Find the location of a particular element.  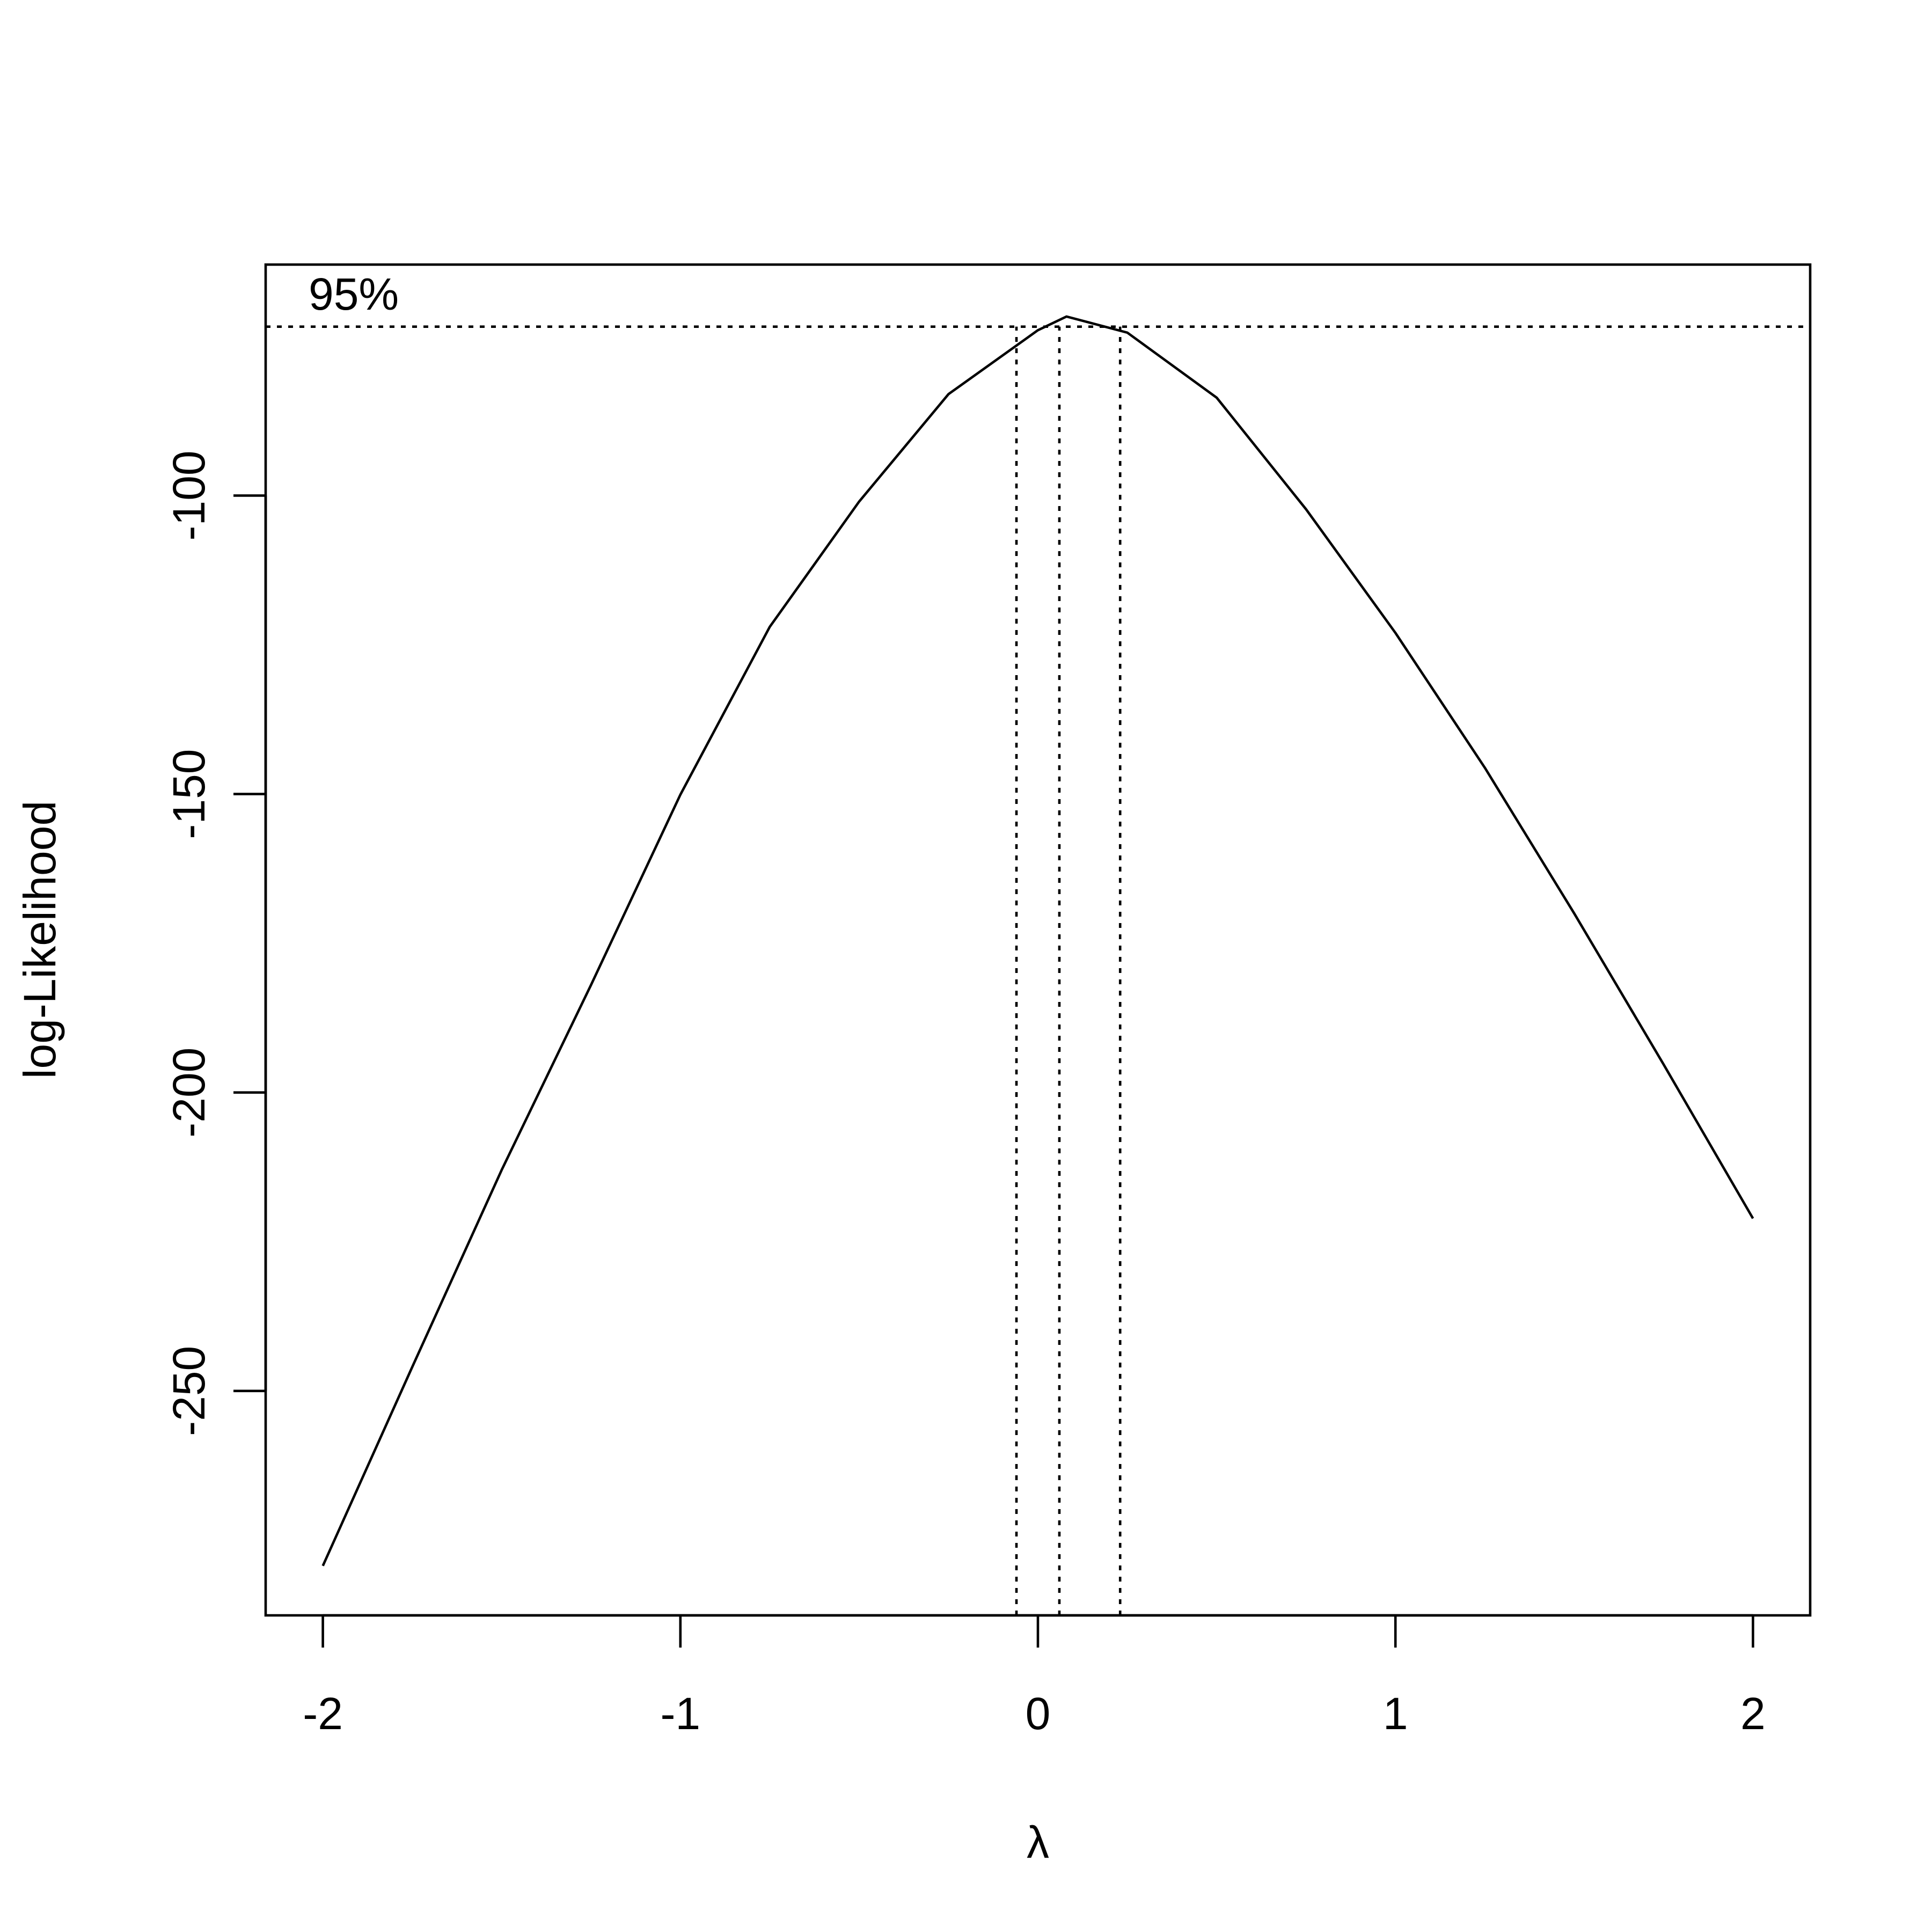

x-tick-label: -2 is located at coordinates (323, 1713).